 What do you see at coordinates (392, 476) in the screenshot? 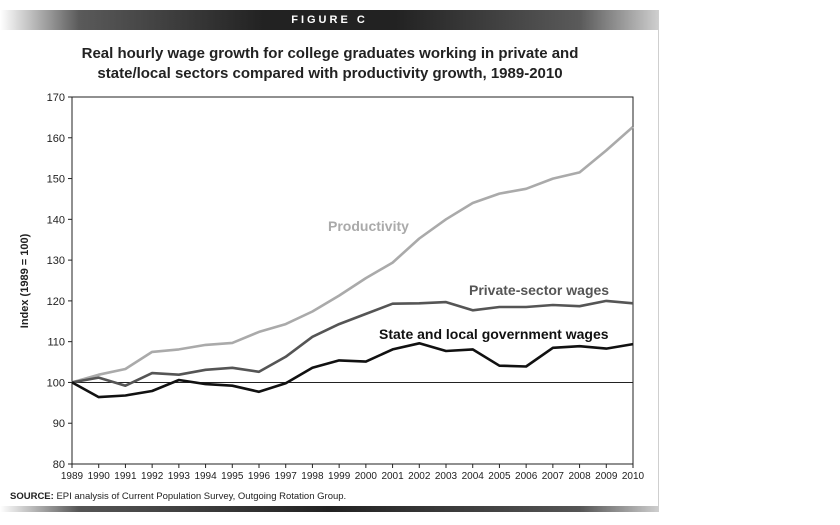
I see `x-tick-label: 2001` at bounding box center [392, 476].